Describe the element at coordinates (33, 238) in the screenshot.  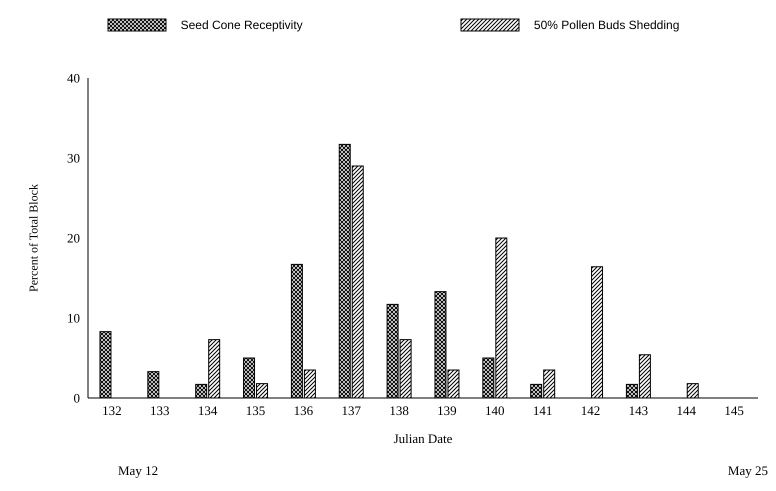
I see `y-axis-title: Percent of Total Block` at that location.